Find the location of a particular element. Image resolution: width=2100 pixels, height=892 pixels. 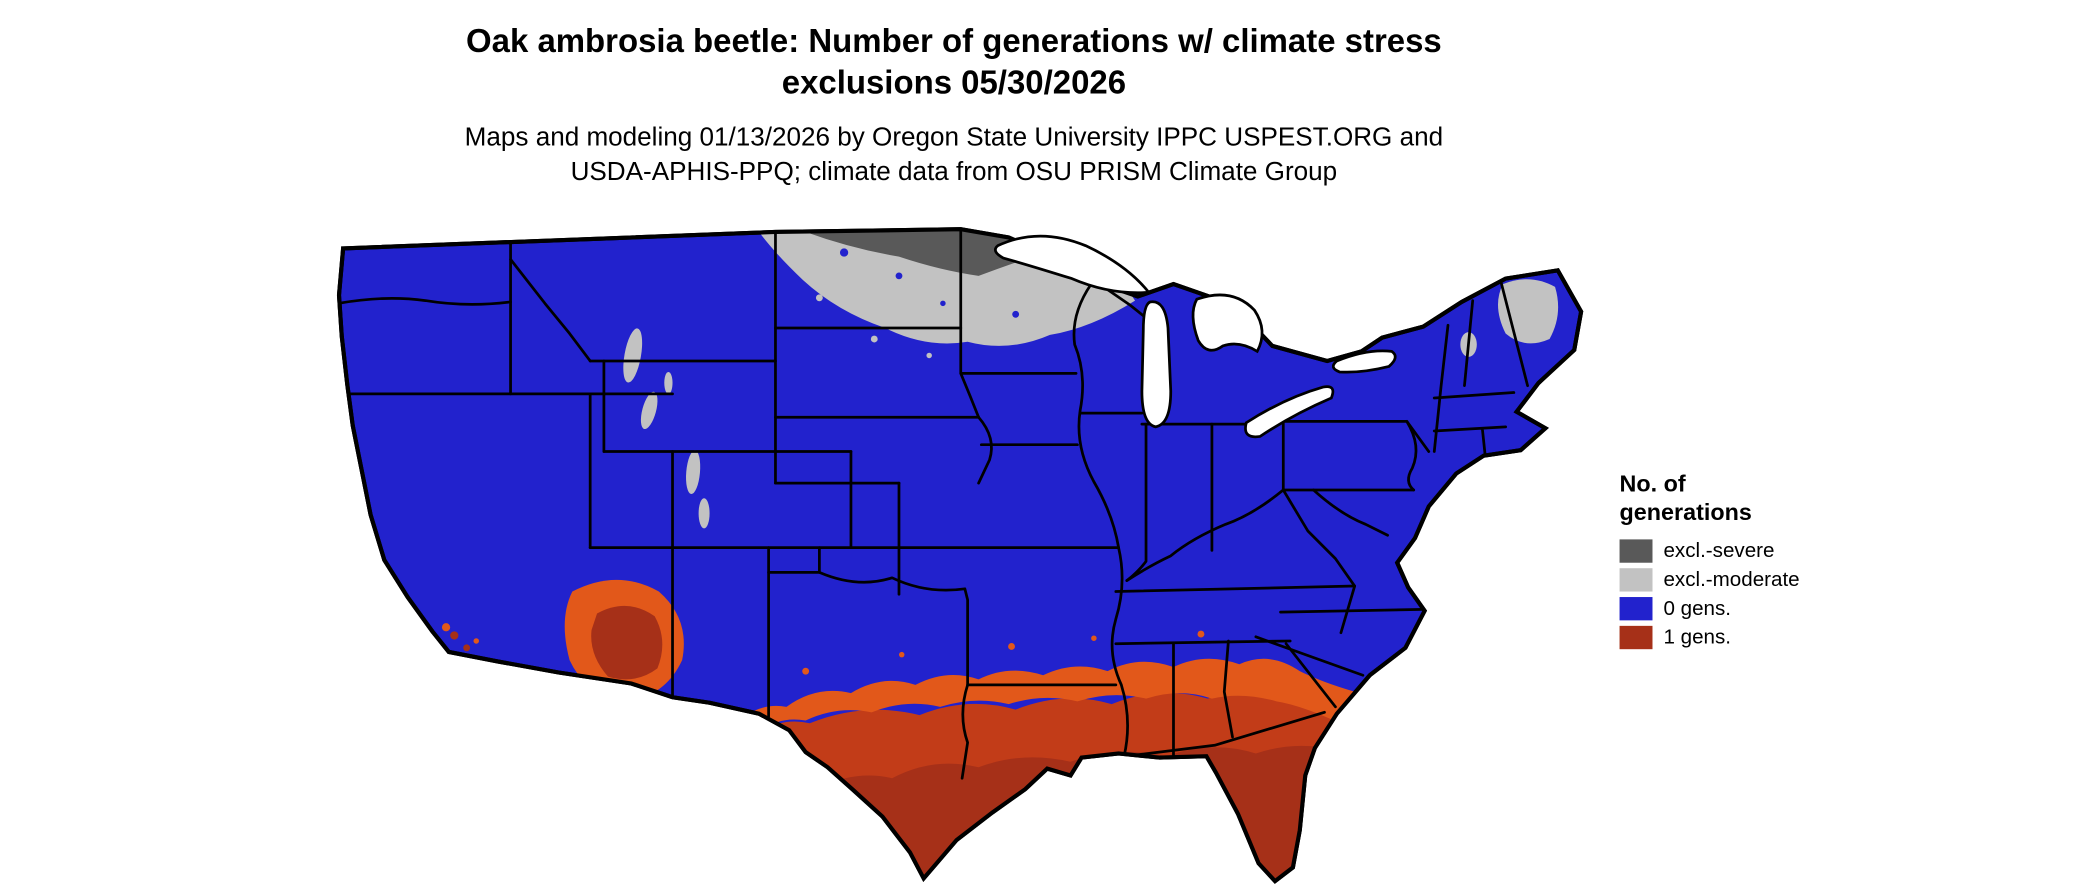

legend-item-1-gens: 1 gens. is located at coordinates (1709, 637).